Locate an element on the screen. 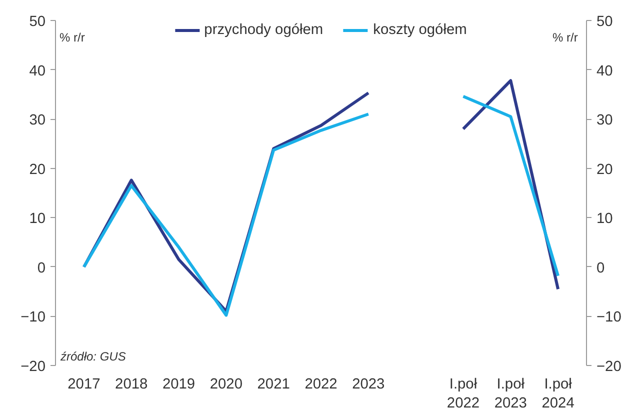  y2-tick-label: 30 is located at coordinates (604, 120).